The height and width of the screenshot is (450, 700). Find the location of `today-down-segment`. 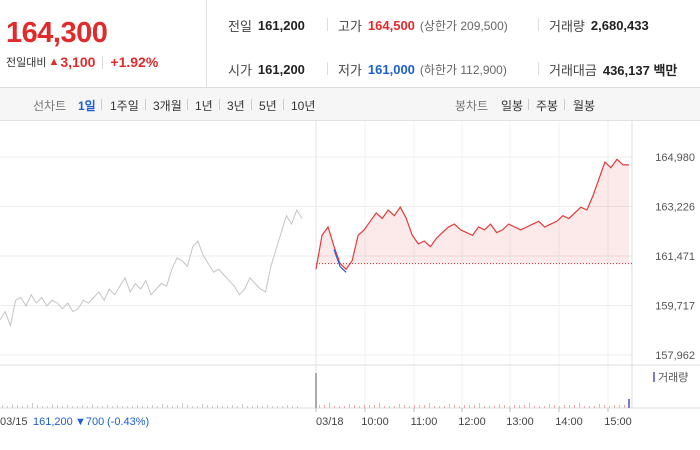

today-down-segment is located at coordinates (340, 261).